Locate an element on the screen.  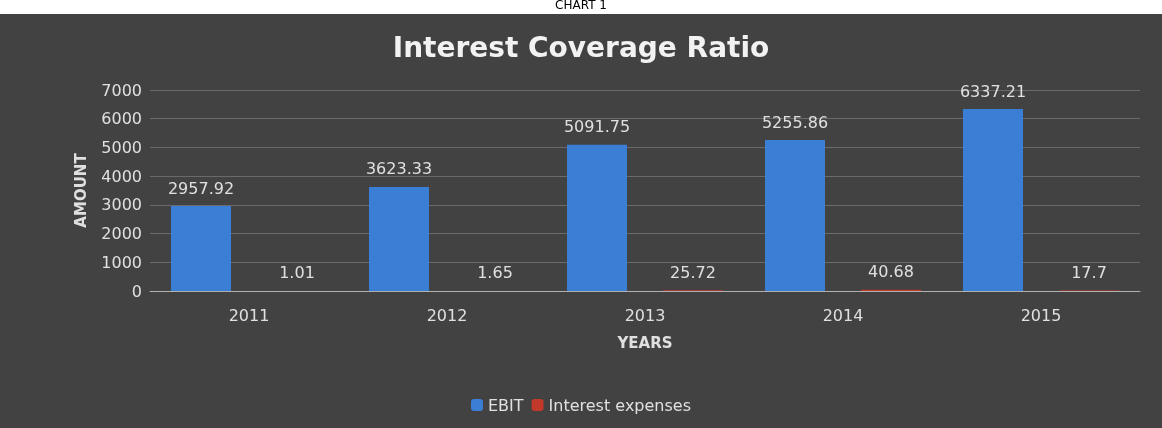
x-tick-label: 2011 is located at coordinates (249, 315).